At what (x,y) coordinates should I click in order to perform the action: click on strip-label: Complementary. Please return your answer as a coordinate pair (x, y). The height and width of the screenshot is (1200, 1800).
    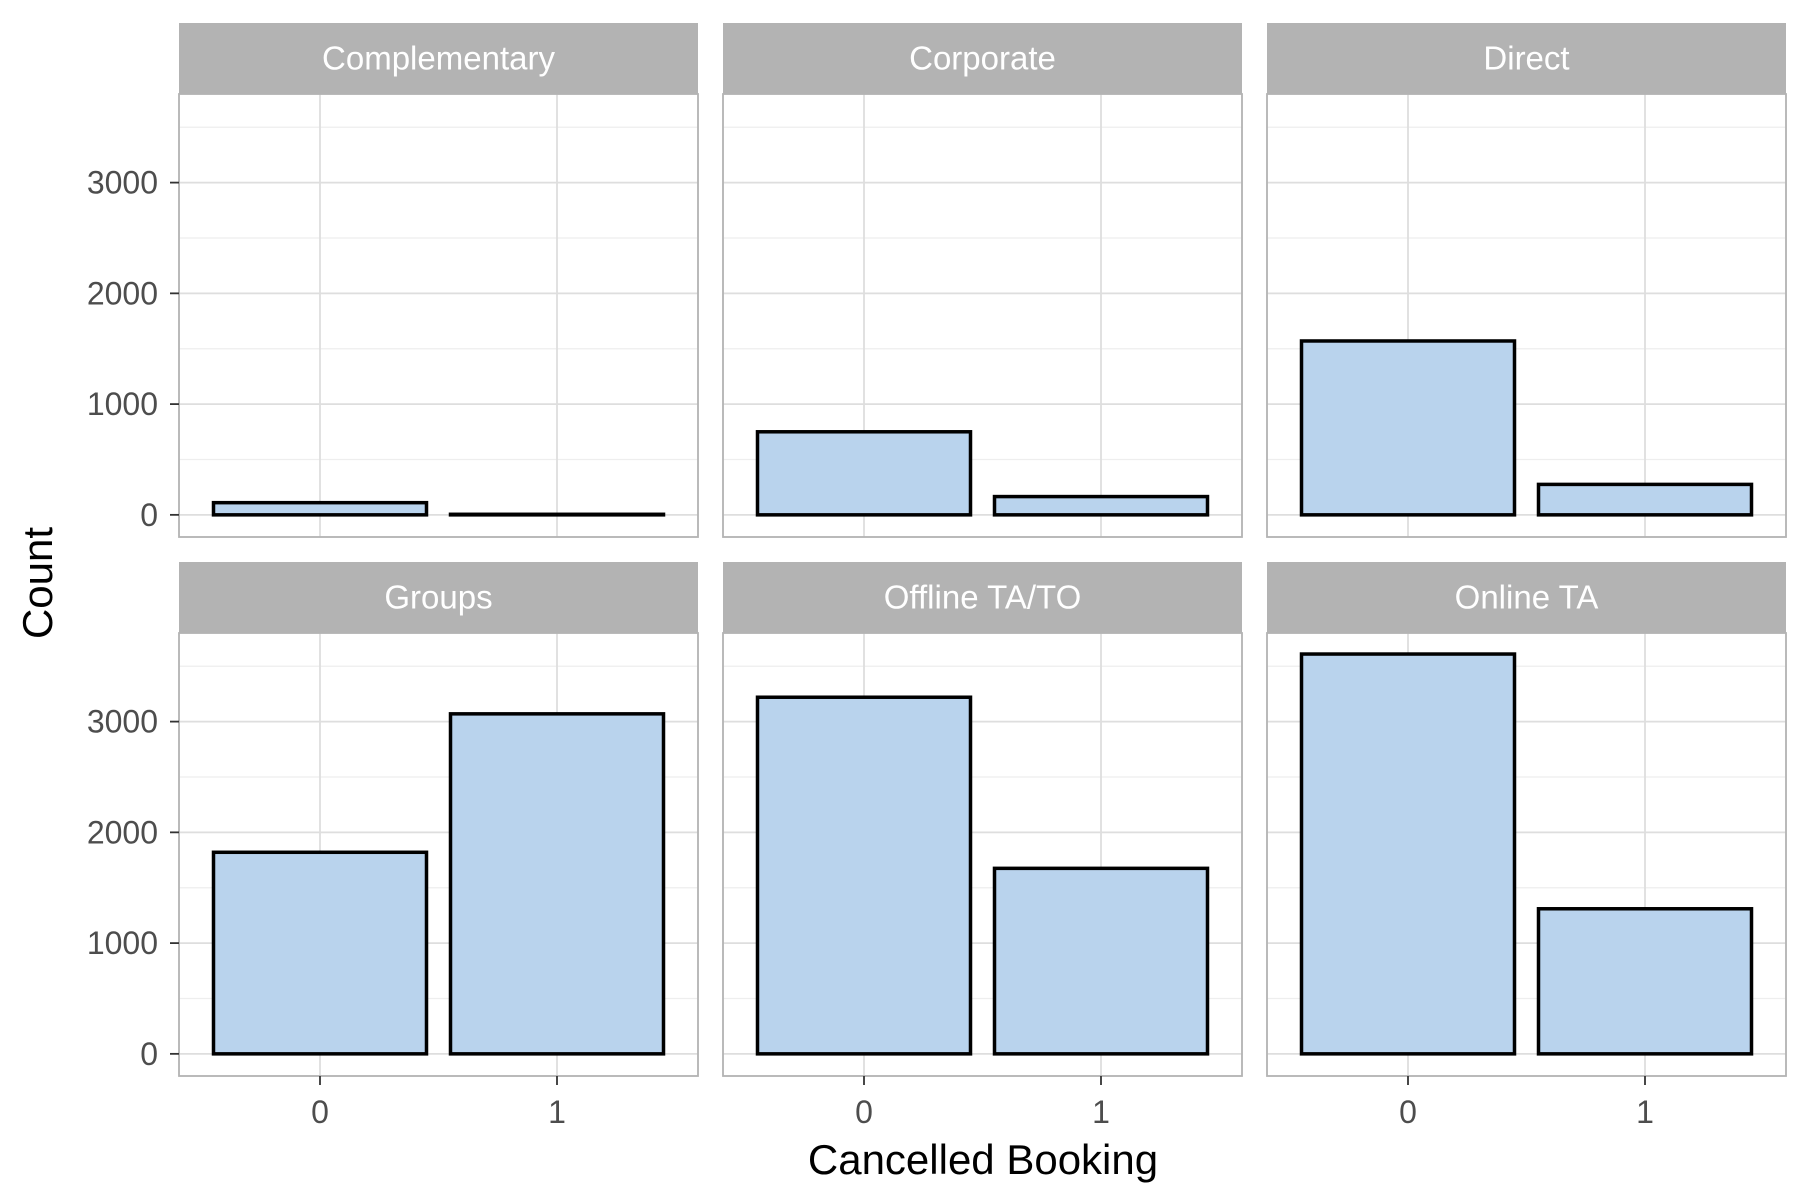
    Looking at the image, I should click on (438, 58).